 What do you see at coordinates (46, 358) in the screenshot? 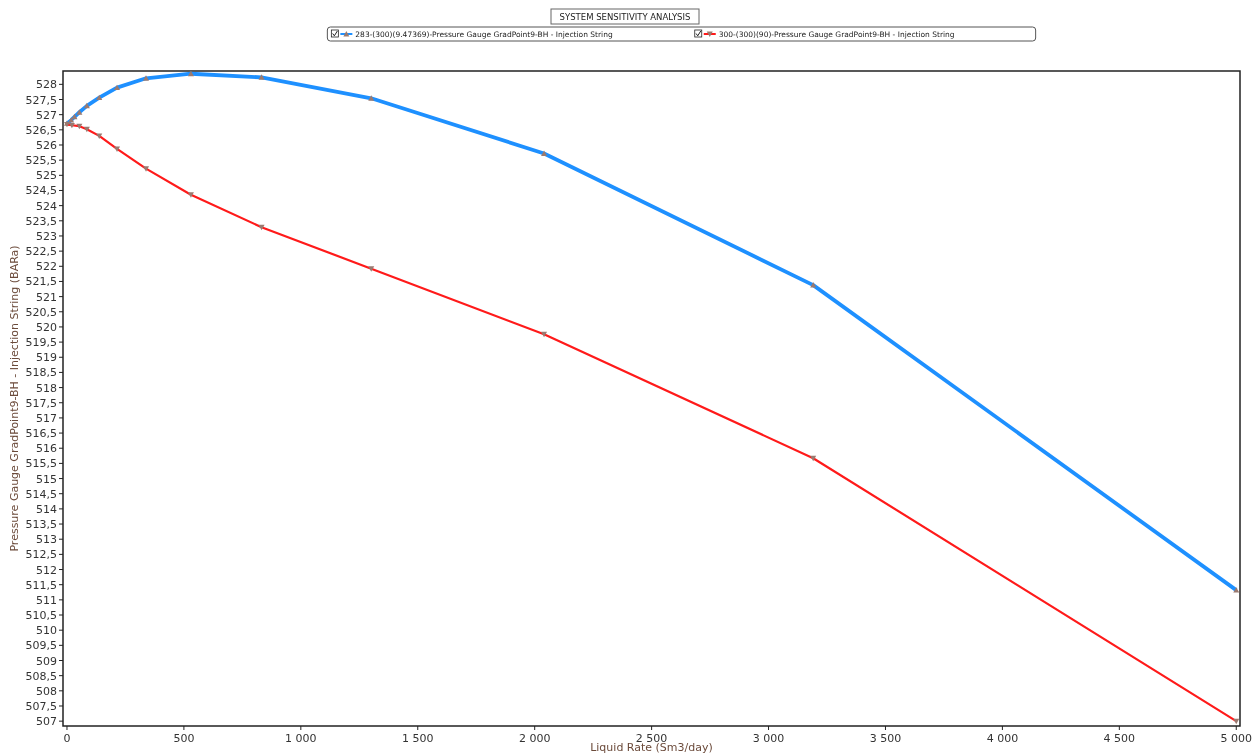
I see `y-tick-label: 519` at bounding box center [46, 358].